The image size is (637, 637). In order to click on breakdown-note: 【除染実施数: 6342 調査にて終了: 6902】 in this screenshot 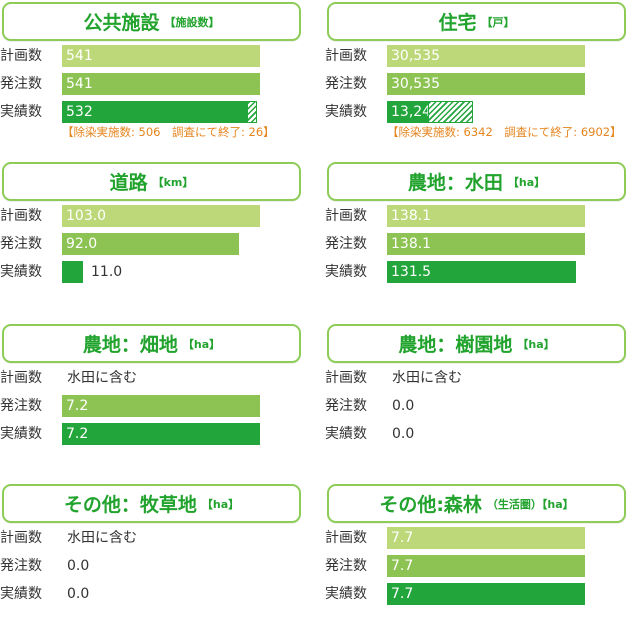, I will do `click(504, 132)`.